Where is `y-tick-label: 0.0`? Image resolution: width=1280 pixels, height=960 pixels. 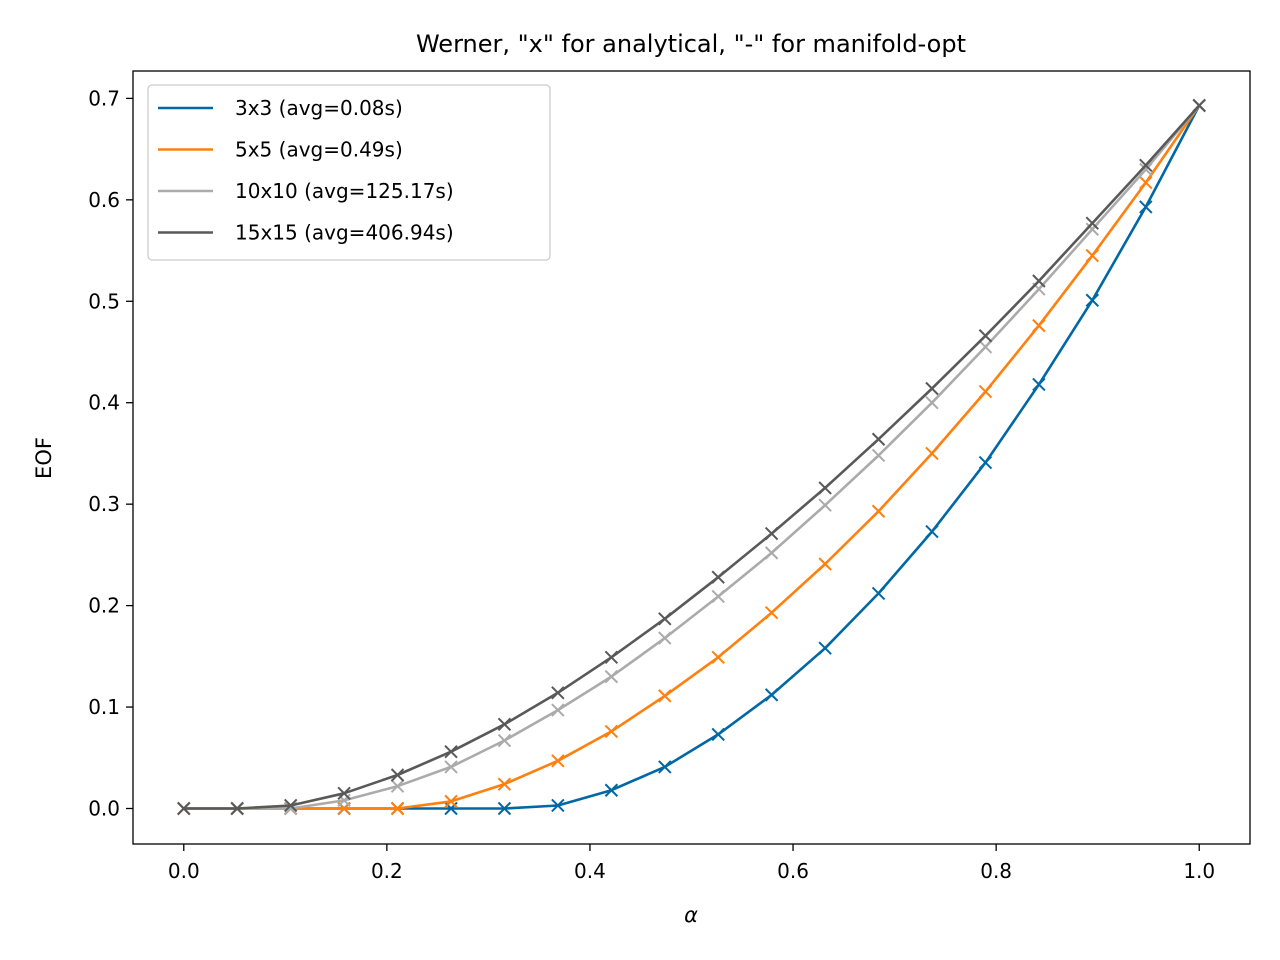 y-tick-label: 0.0 is located at coordinates (104, 808).